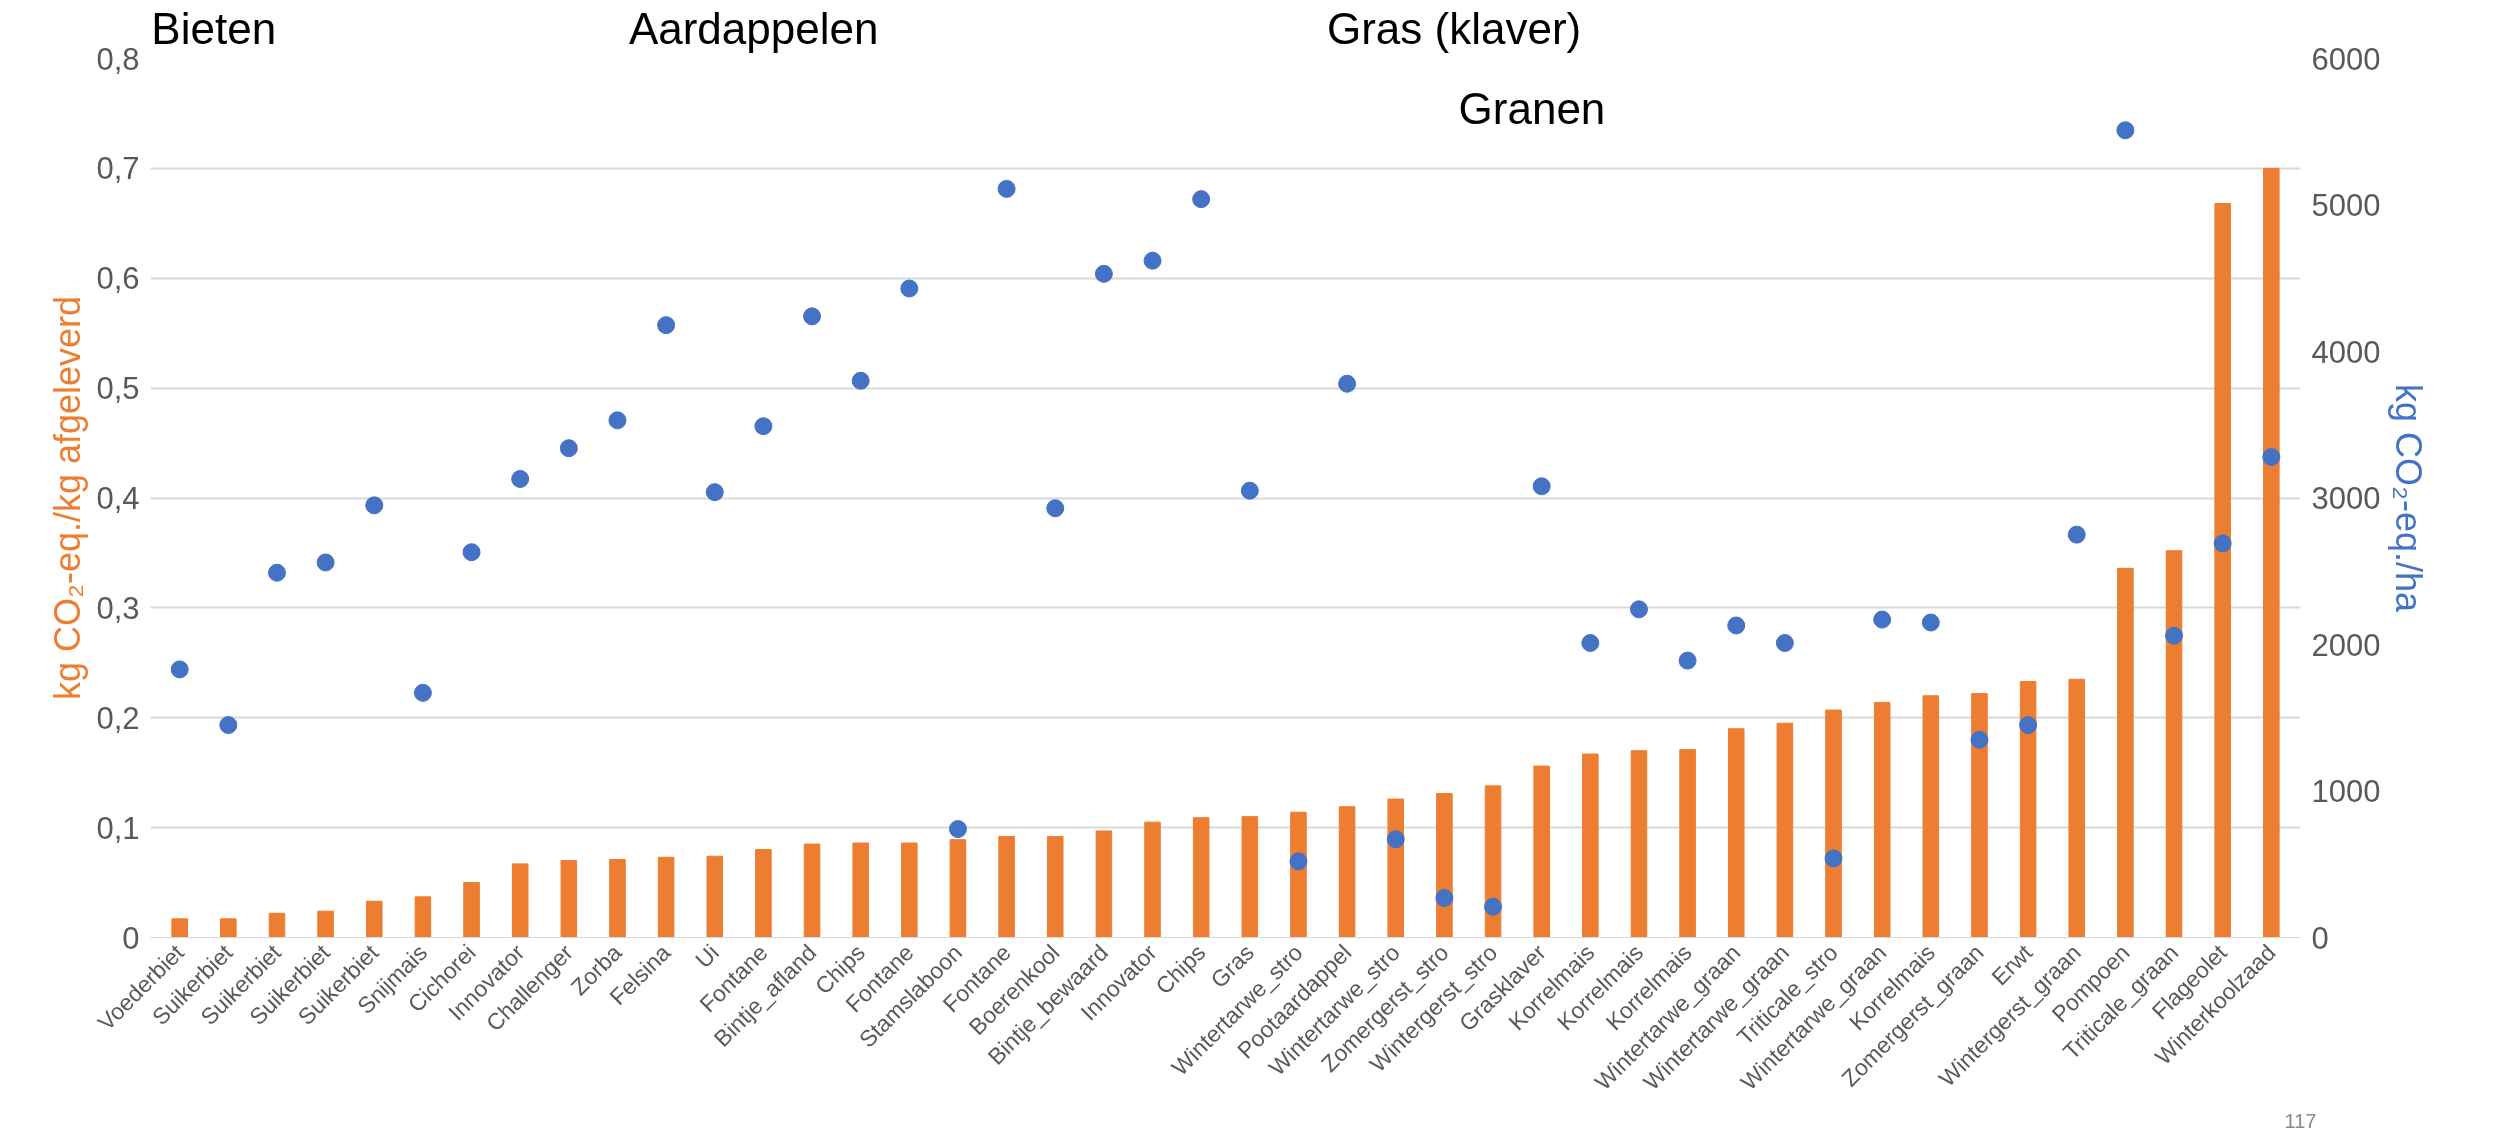 The height and width of the screenshot is (1141, 2504). I want to click on y-tick-label: 0,5, so click(118, 389).